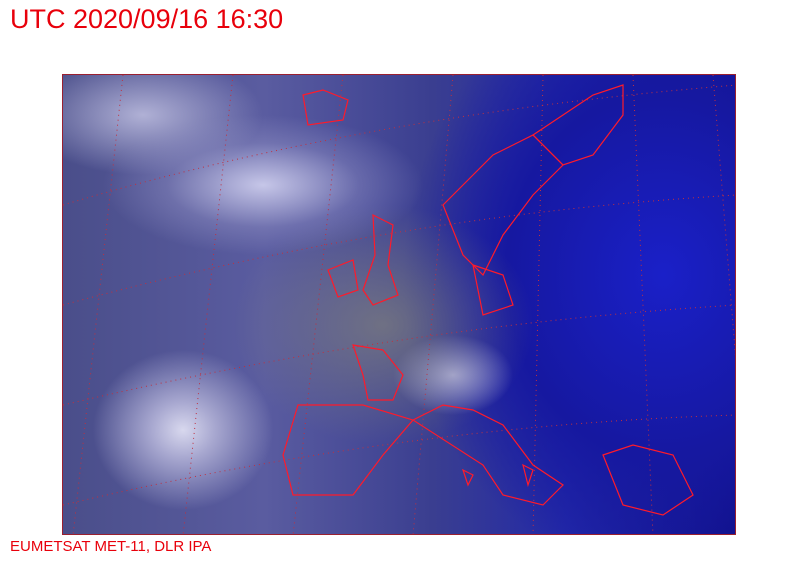 The image size is (800, 565). Describe the element at coordinates (147, 19) in the screenshot. I see `timestamp-title: UTC 2020/09/16 16:30` at that location.